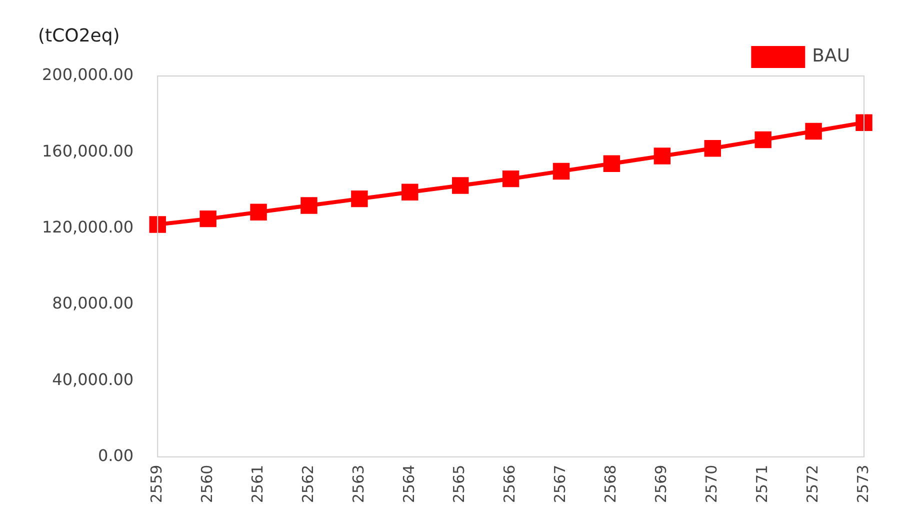 This screenshot has width=898, height=519. What do you see at coordinates (711, 484) in the screenshot?
I see `x-tick-label: 2570` at bounding box center [711, 484].